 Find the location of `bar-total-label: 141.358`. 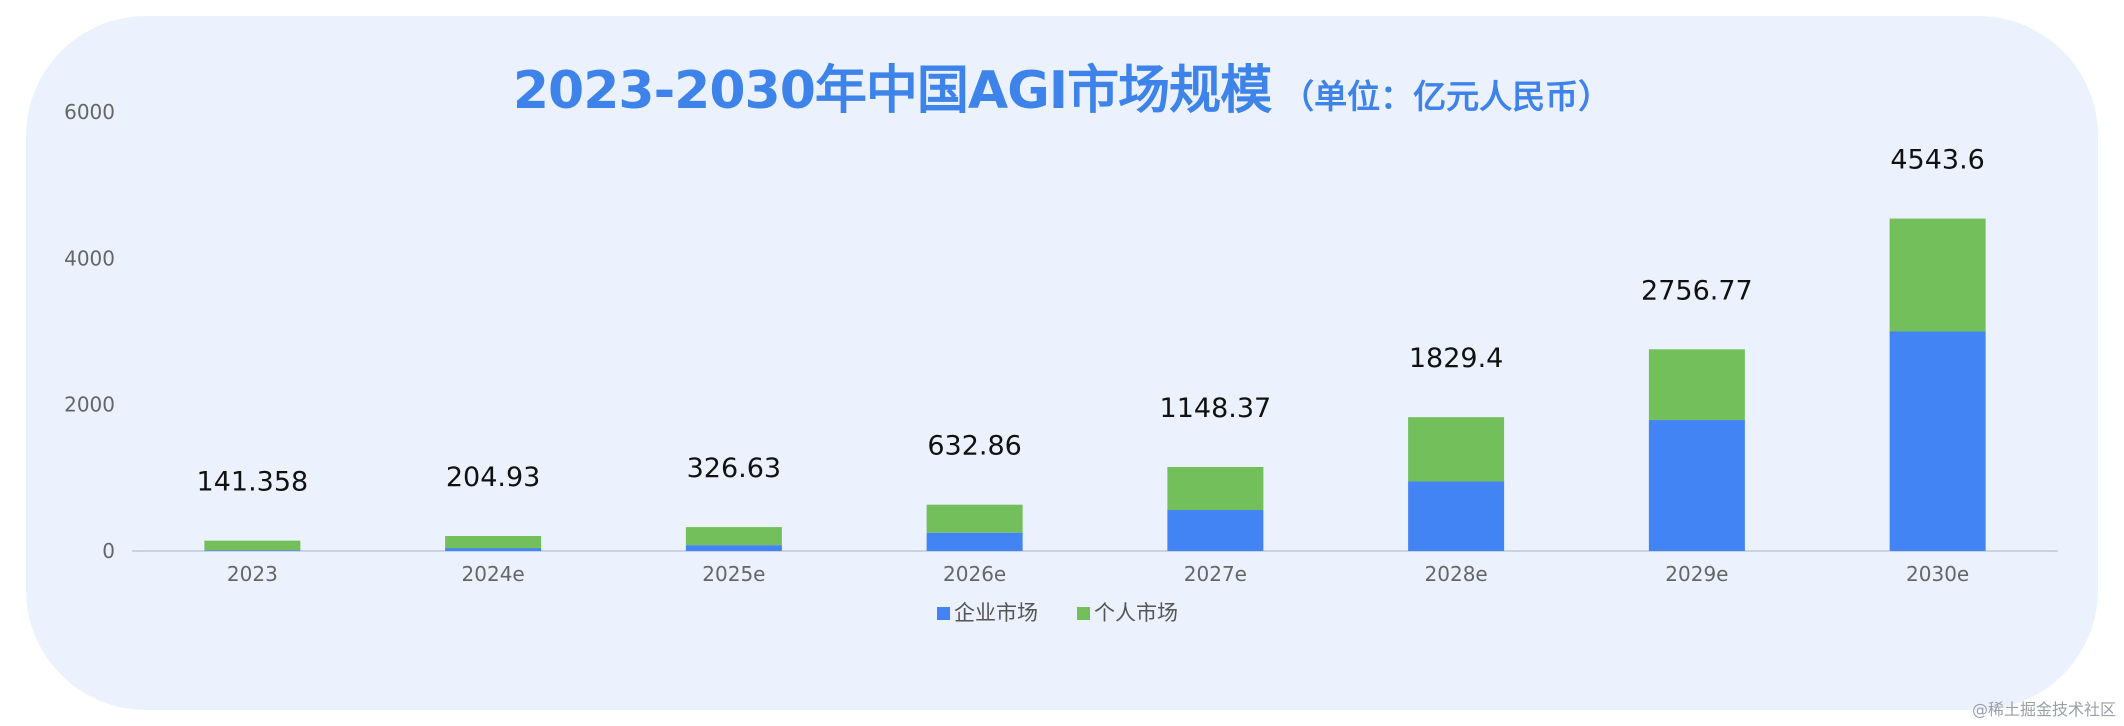

bar-total-label: 141.358 is located at coordinates (253, 482).